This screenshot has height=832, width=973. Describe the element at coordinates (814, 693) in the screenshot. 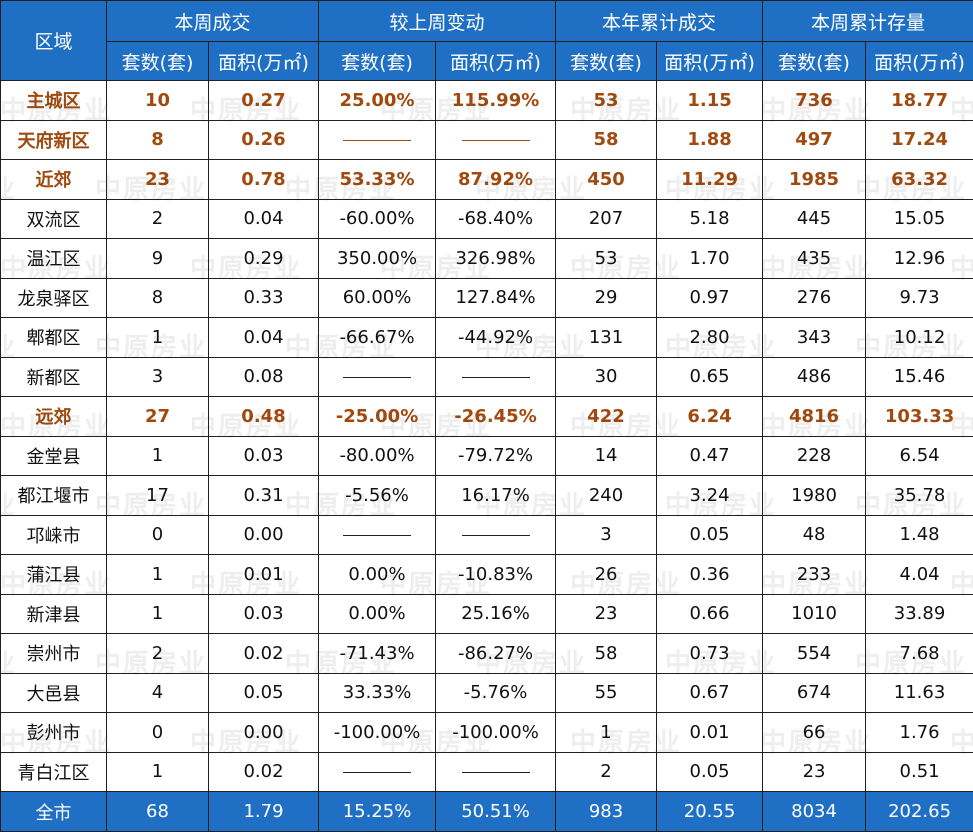

I see `value-cell: 674` at that location.